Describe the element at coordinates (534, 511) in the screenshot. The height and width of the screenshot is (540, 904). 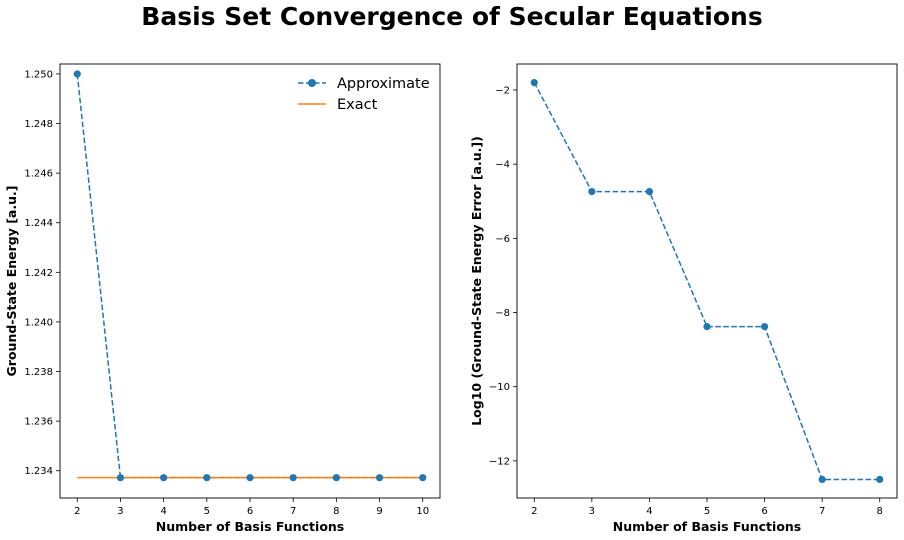
I see `error-x-tick-label: 2` at that location.